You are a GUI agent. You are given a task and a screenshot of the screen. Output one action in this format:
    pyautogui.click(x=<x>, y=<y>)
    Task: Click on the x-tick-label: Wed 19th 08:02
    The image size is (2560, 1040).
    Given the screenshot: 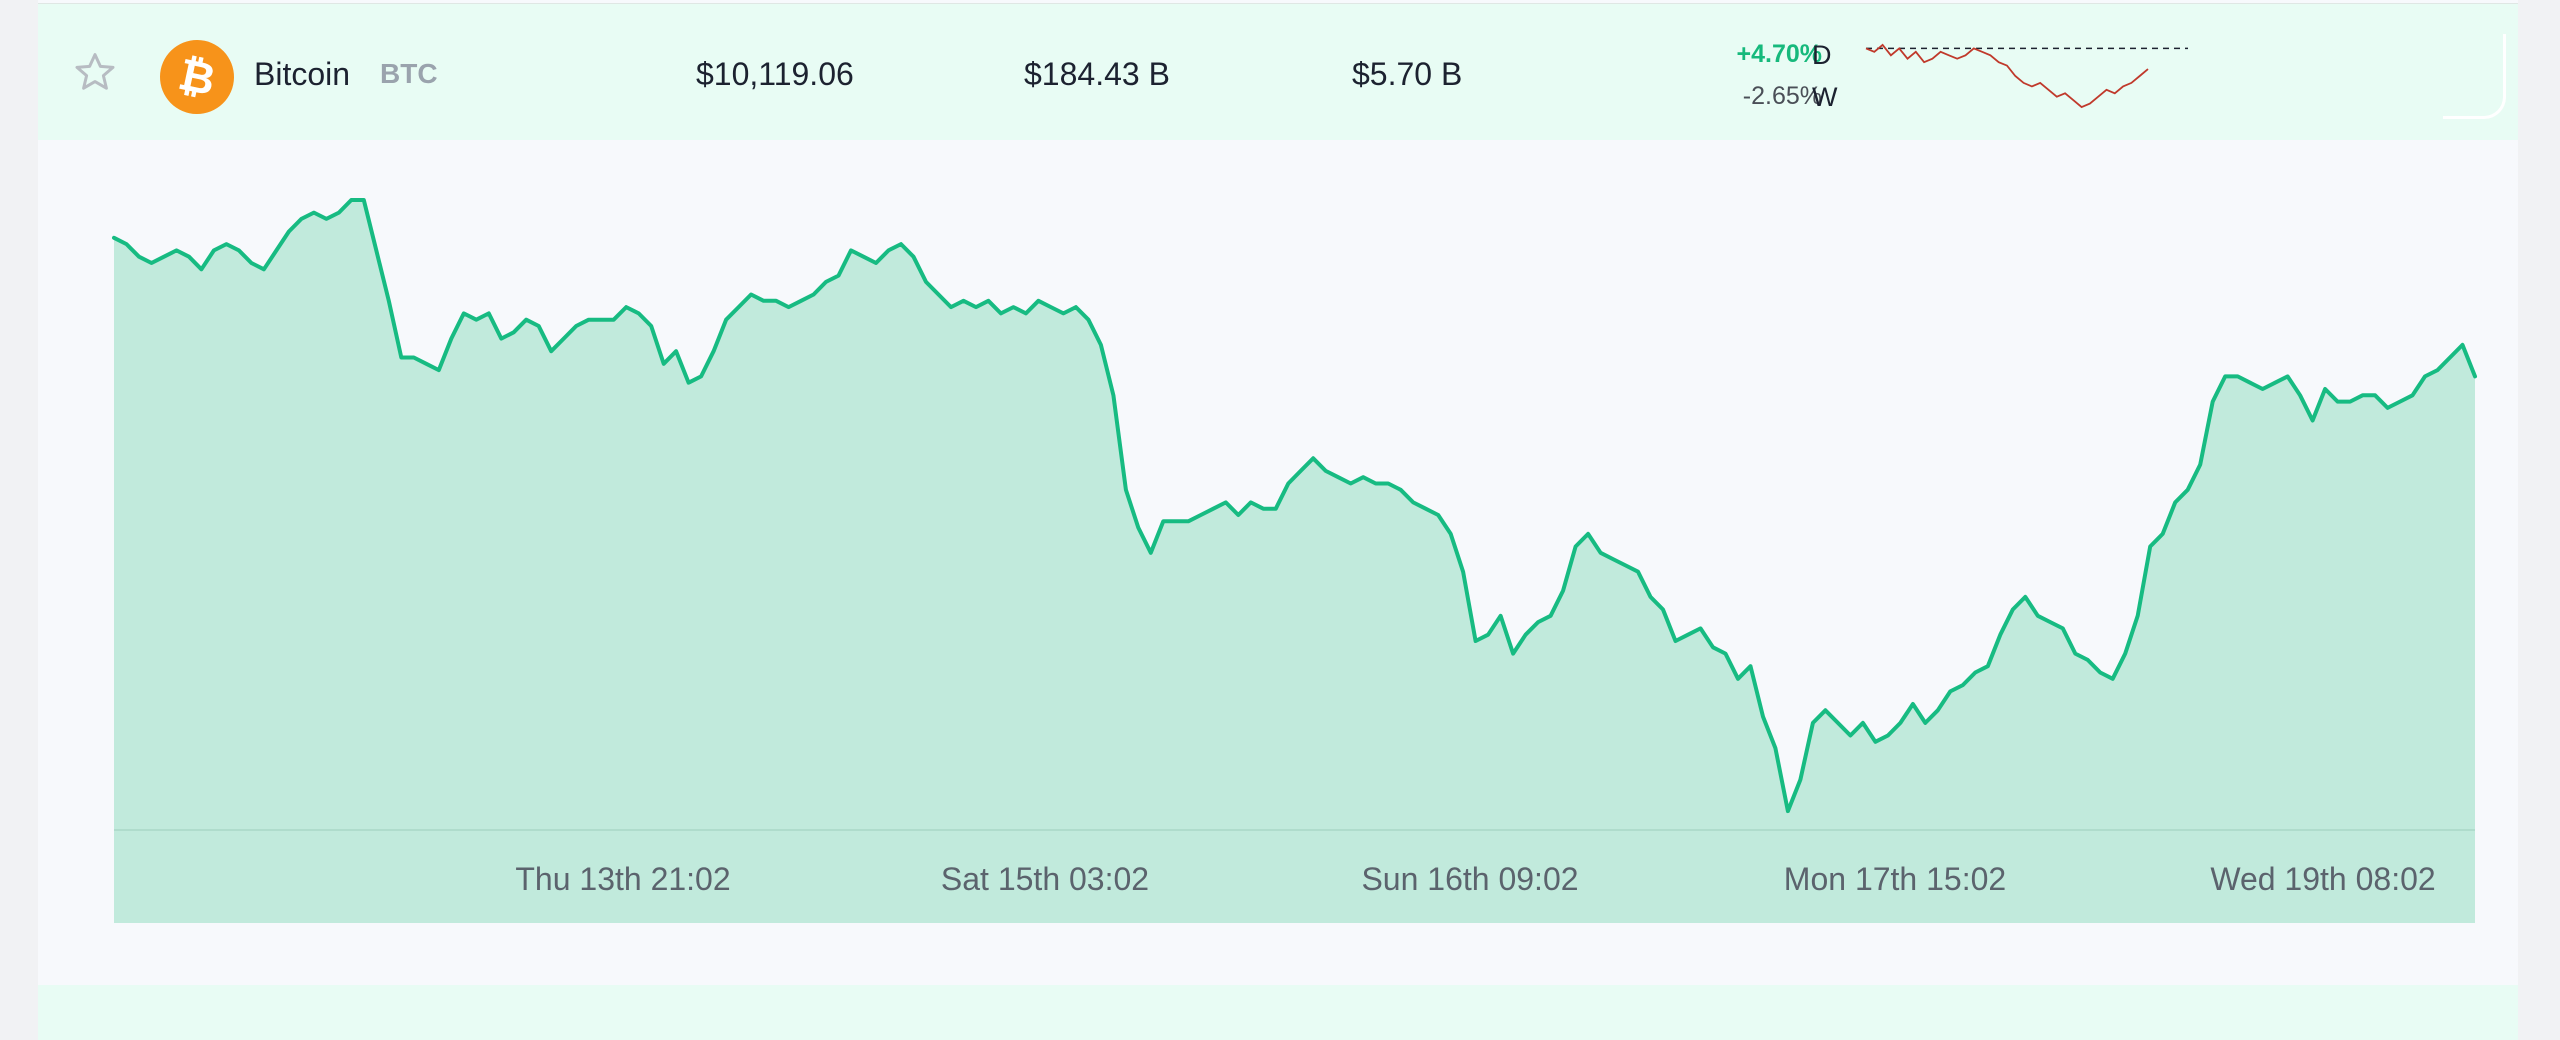 What is the action you would take?
    pyautogui.click(x=2322, y=879)
    